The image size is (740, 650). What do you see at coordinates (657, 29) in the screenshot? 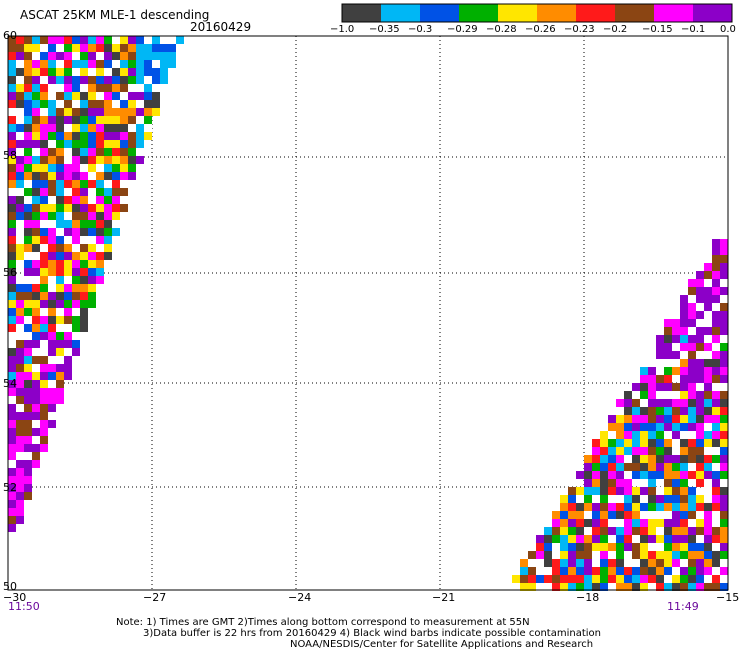
I see `colorbar-label: −0.15` at bounding box center [657, 29].